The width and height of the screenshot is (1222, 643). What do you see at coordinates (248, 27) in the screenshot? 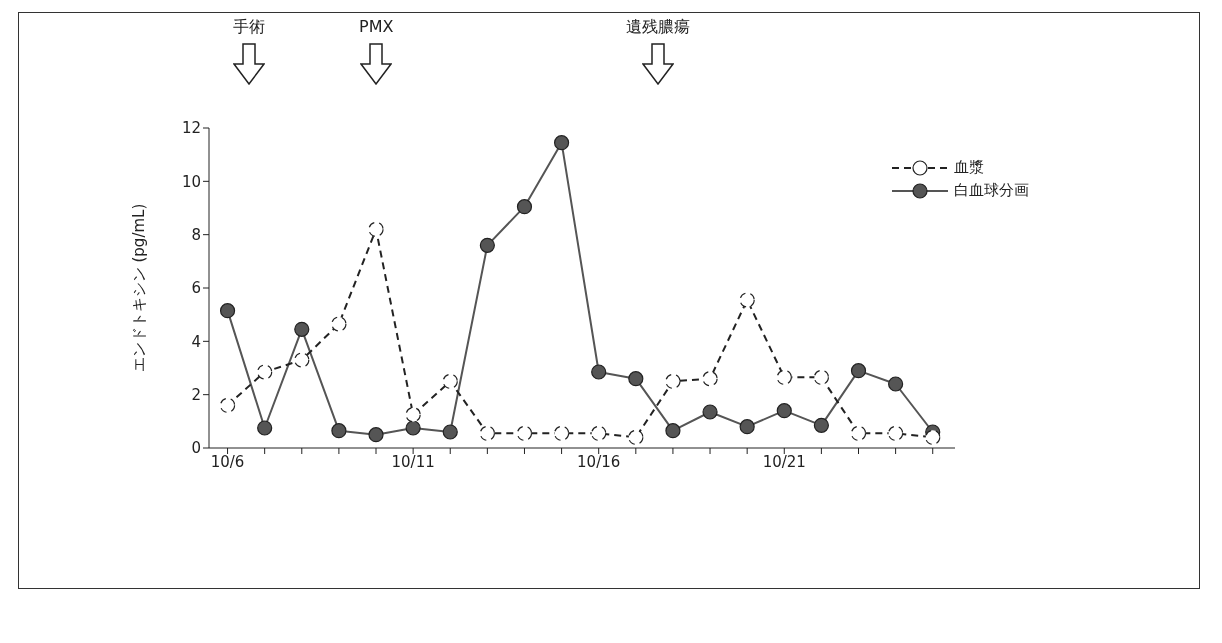
I see `text: 手術` at bounding box center [248, 27].